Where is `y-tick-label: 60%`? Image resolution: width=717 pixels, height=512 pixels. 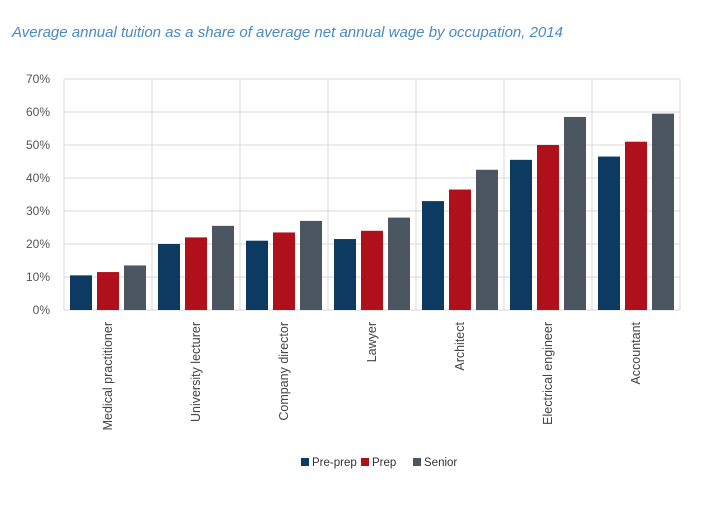
y-tick-label: 60% is located at coordinates (38, 112).